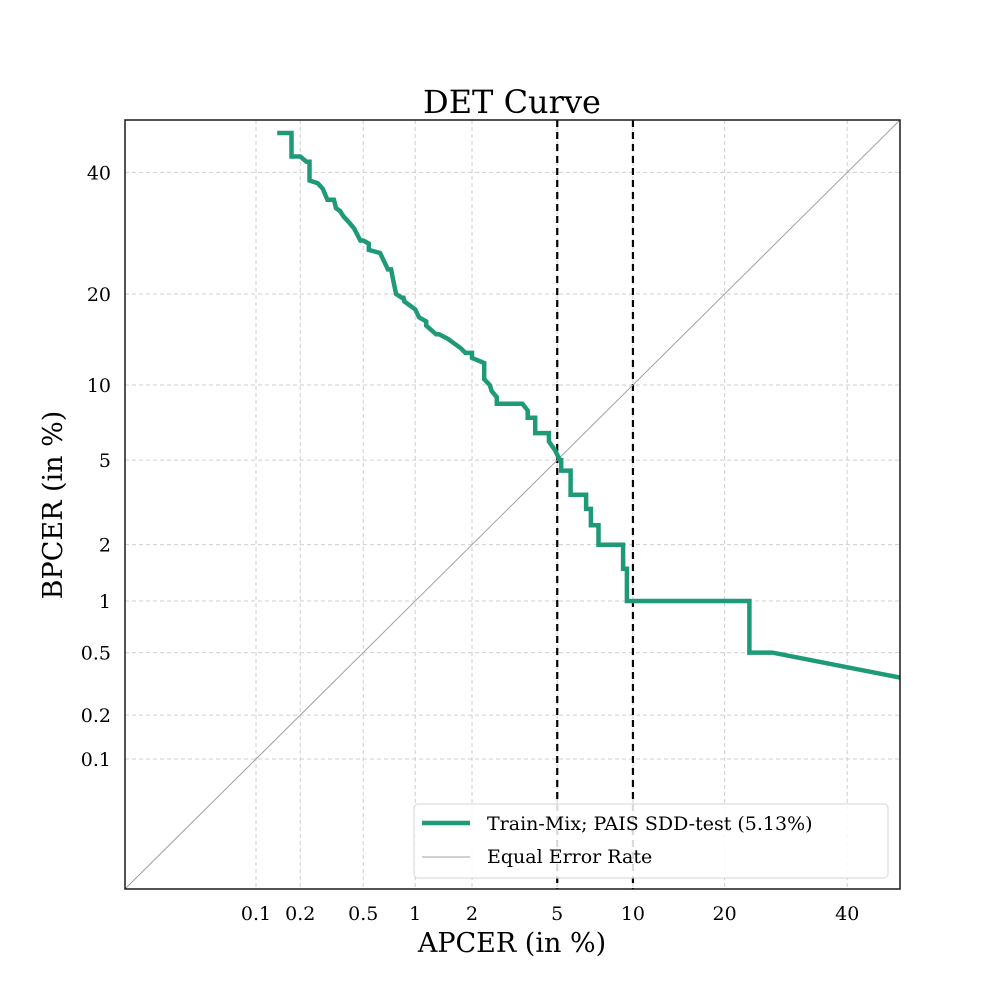  Describe the element at coordinates (725, 914) in the screenshot. I see `x-tick-label: 20` at that location.